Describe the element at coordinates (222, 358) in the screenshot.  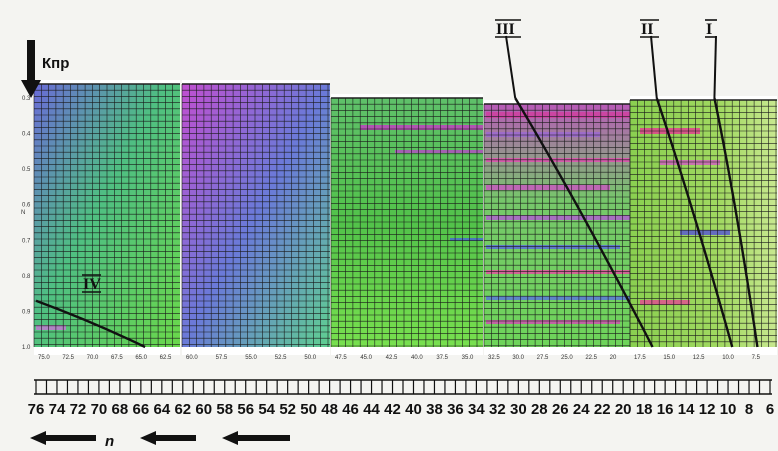
I see `panel-tick-label: 57.5` at that location.